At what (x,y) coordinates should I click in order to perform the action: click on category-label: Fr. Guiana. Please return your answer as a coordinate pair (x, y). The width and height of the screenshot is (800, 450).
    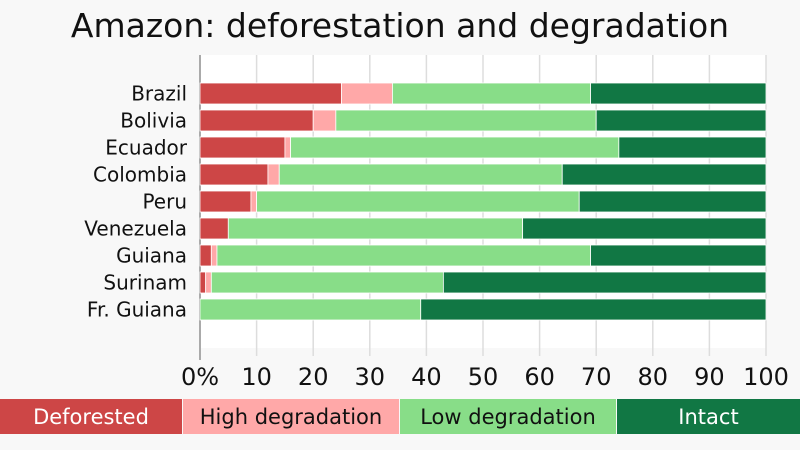
    Looking at the image, I should click on (137, 310).